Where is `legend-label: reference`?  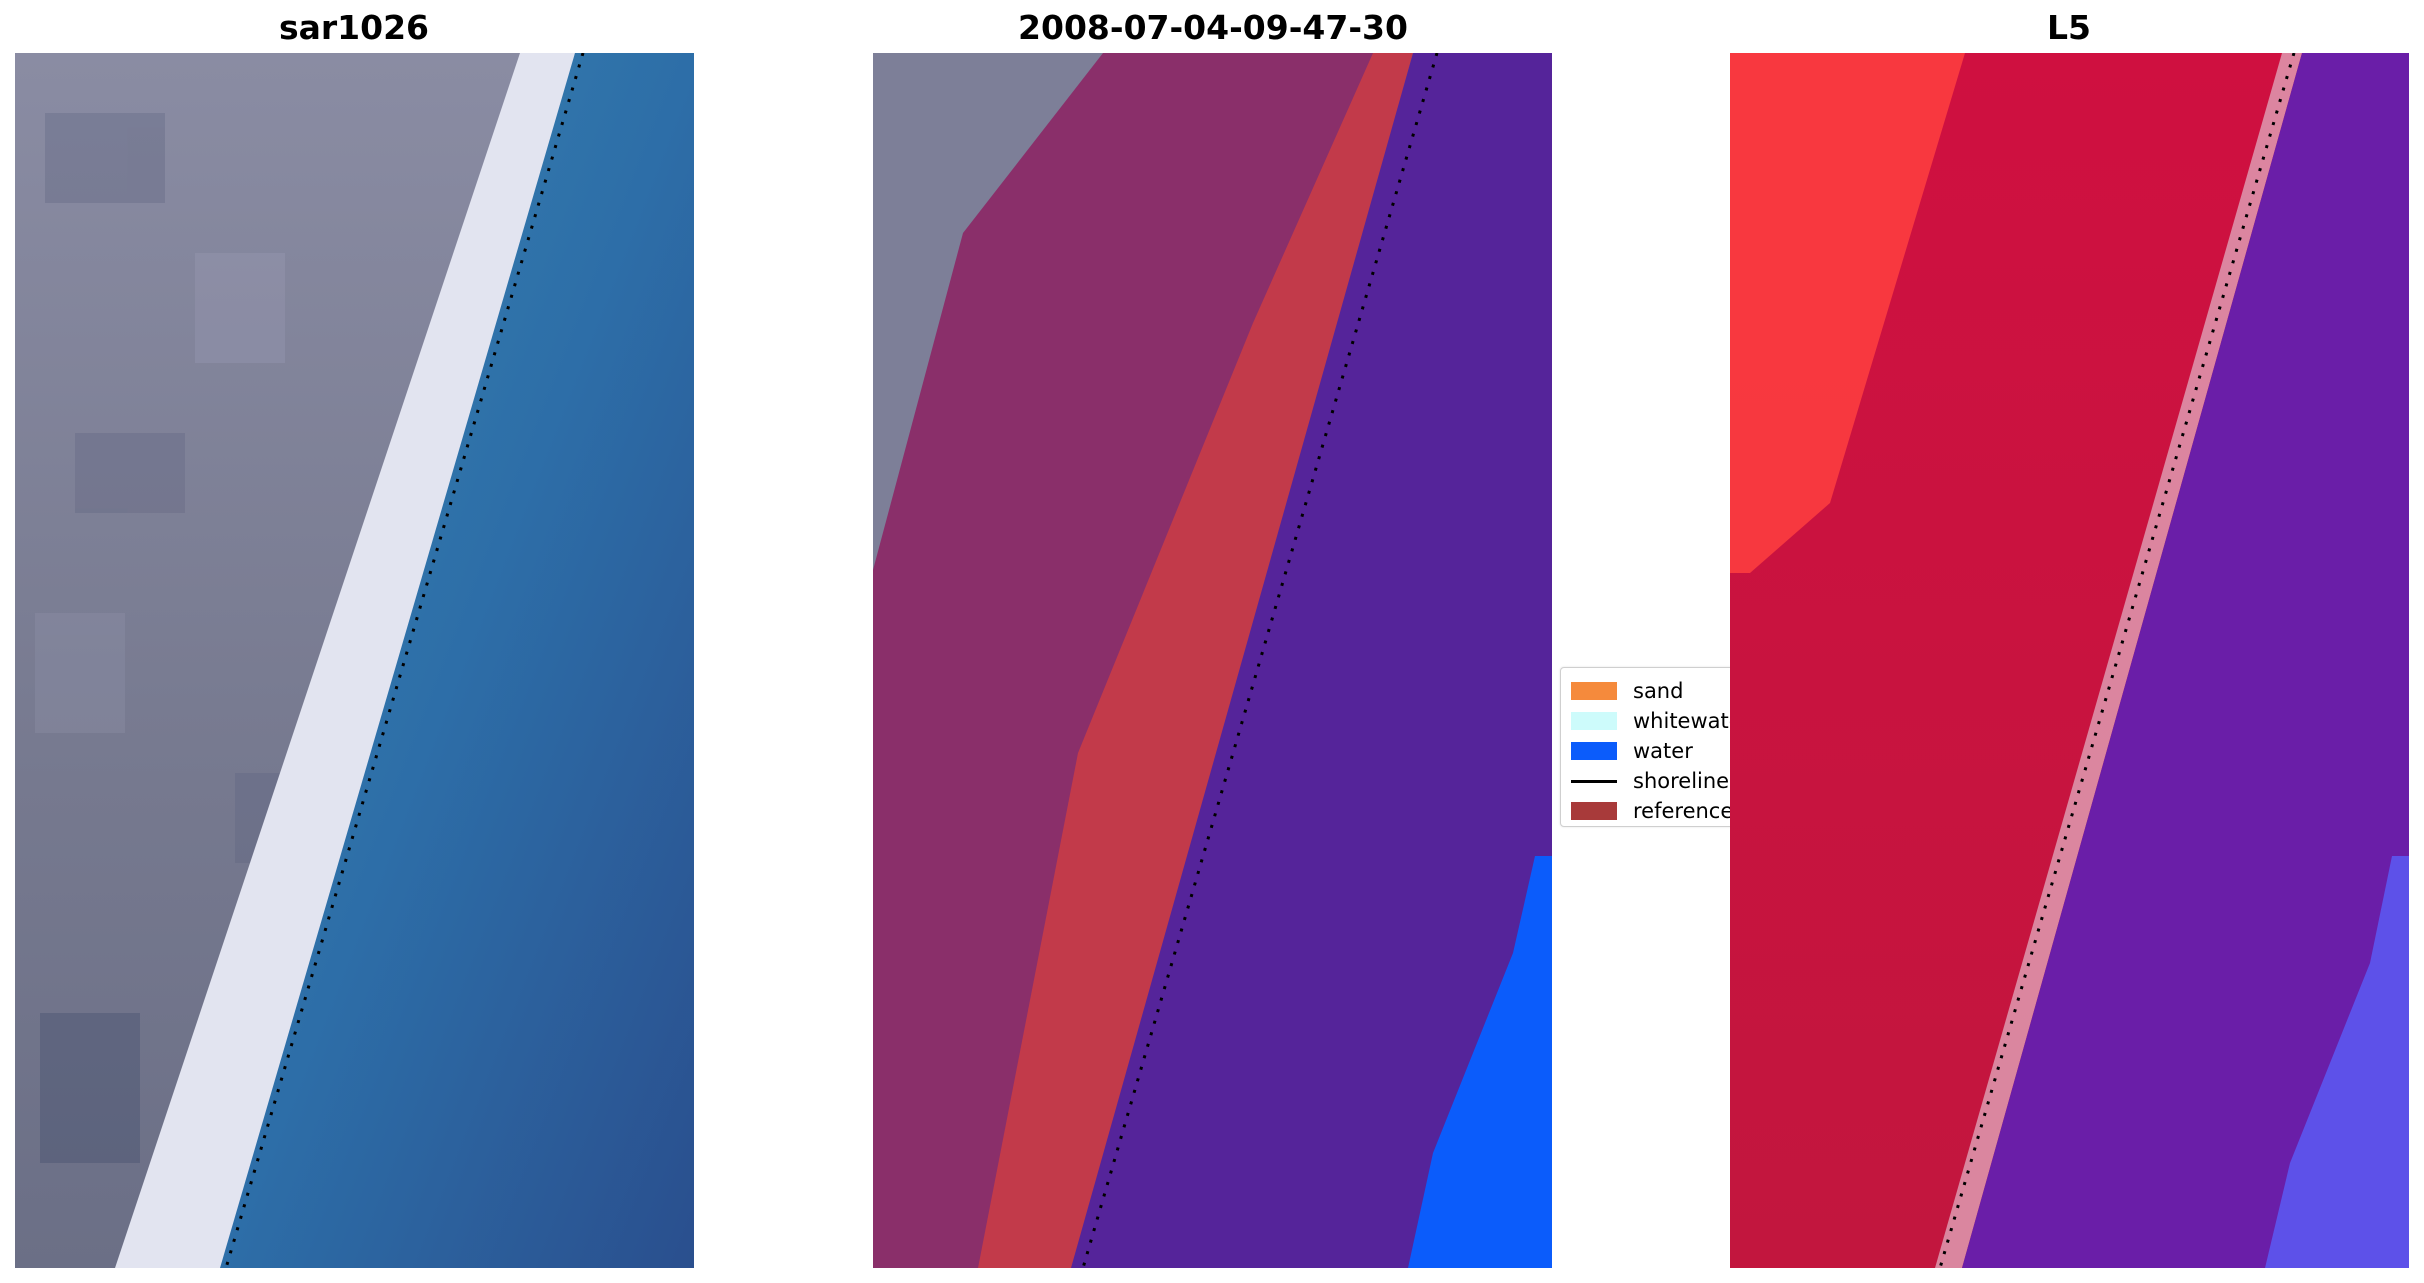
legend-label: reference is located at coordinates (1683, 811).